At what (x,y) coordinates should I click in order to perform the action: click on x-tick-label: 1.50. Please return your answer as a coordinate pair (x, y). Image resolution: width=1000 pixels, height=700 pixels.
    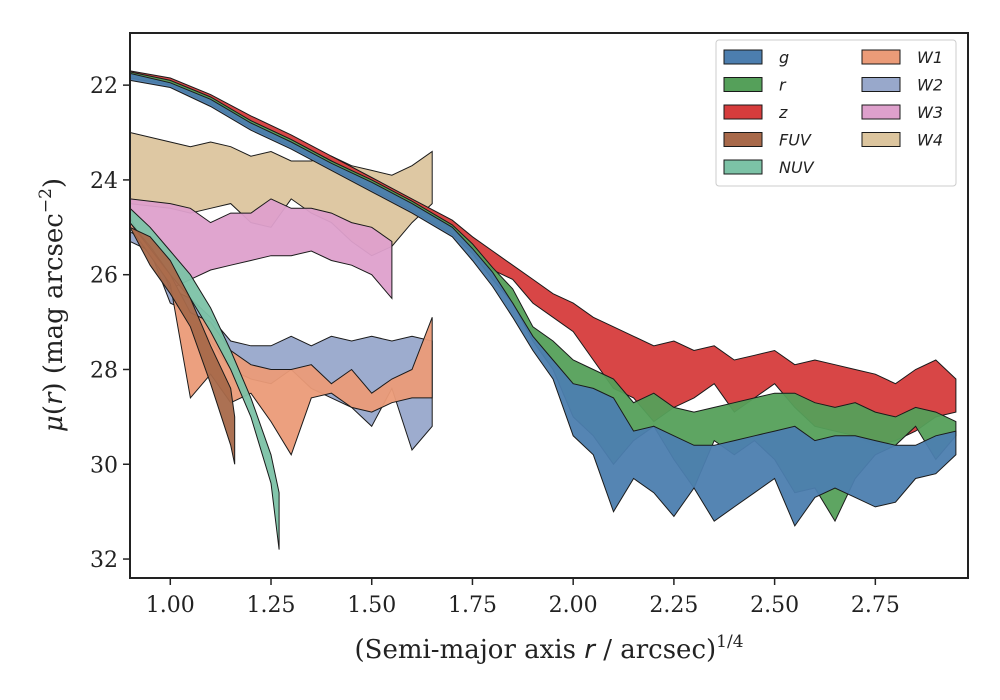
    Looking at the image, I should click on (371, 605).